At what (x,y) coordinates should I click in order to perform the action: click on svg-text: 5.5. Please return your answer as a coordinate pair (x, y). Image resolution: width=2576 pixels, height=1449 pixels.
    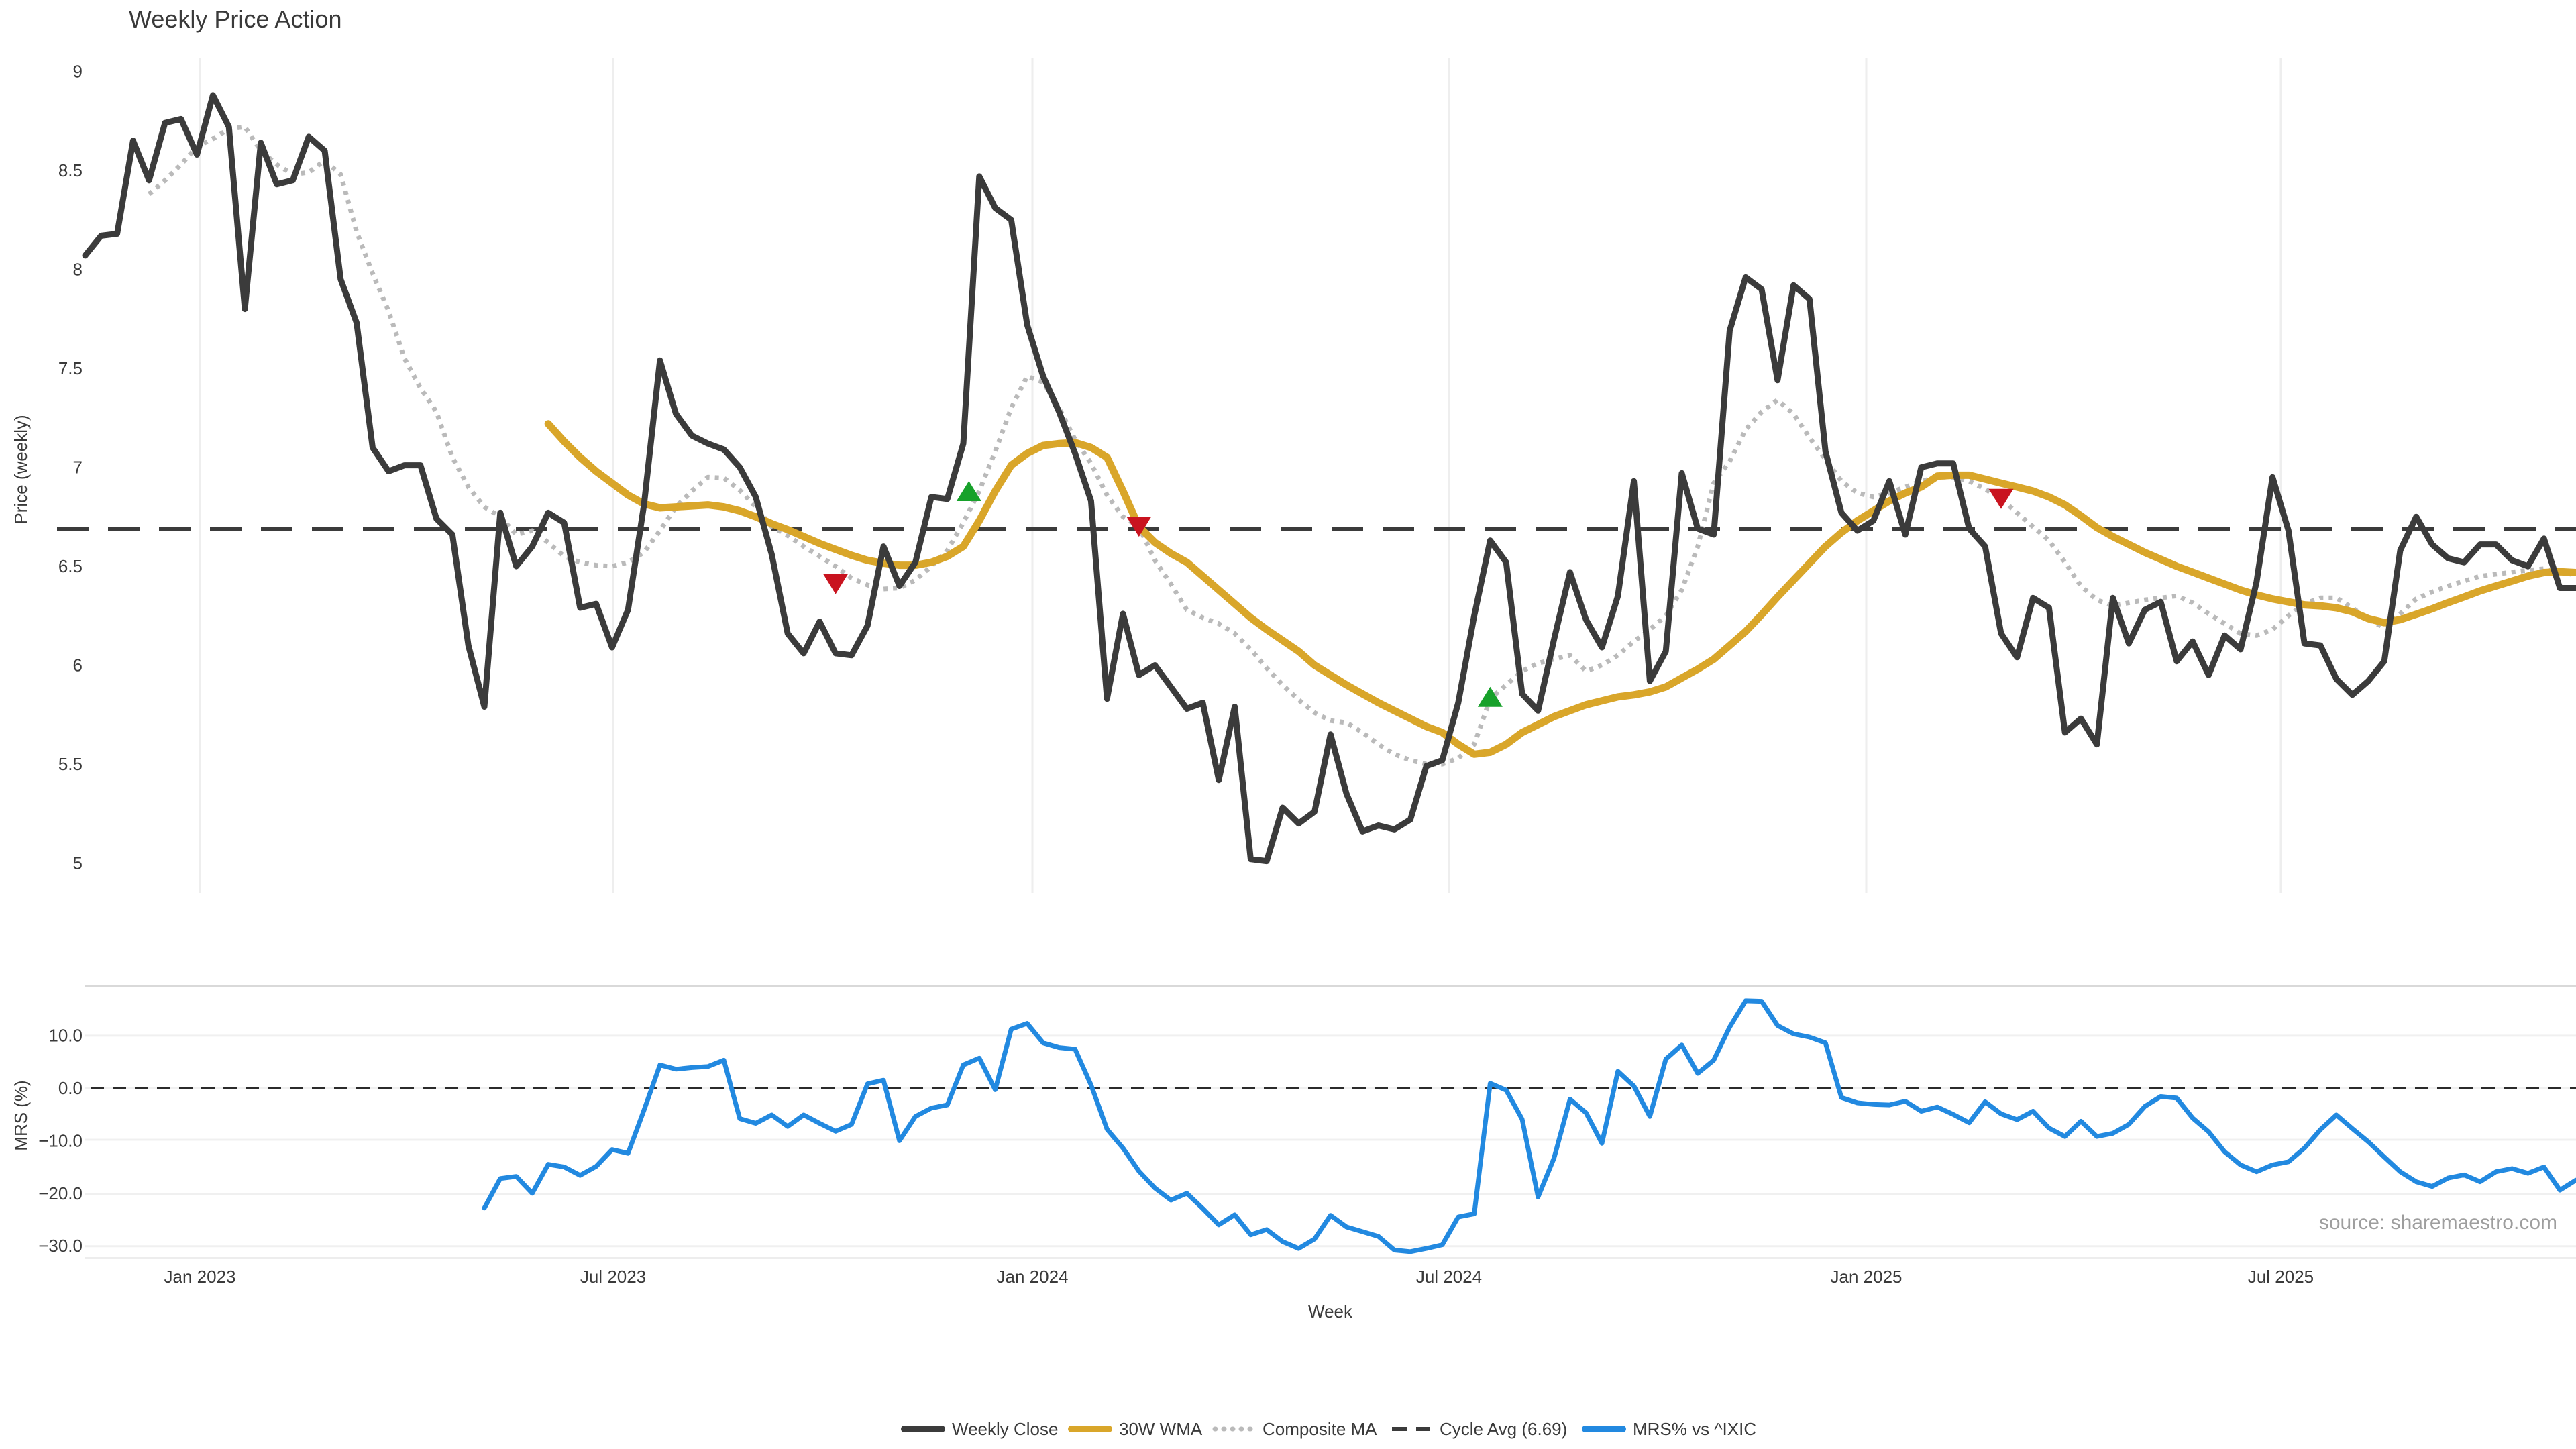
    Looking at the image, I should click on (70, 764).